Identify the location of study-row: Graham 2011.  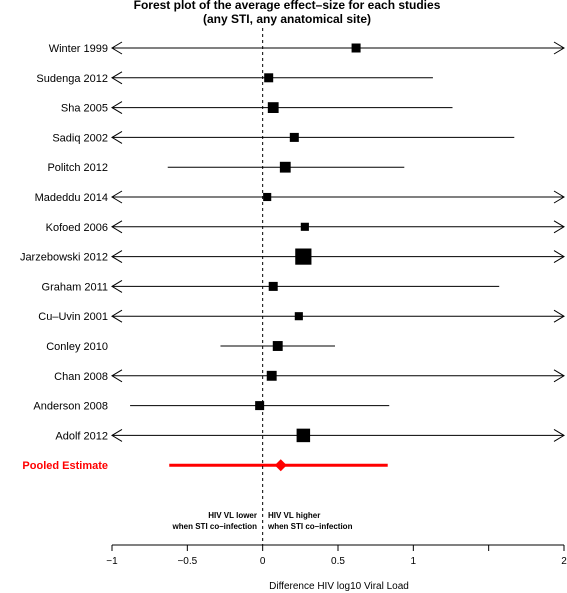
(271, 286).